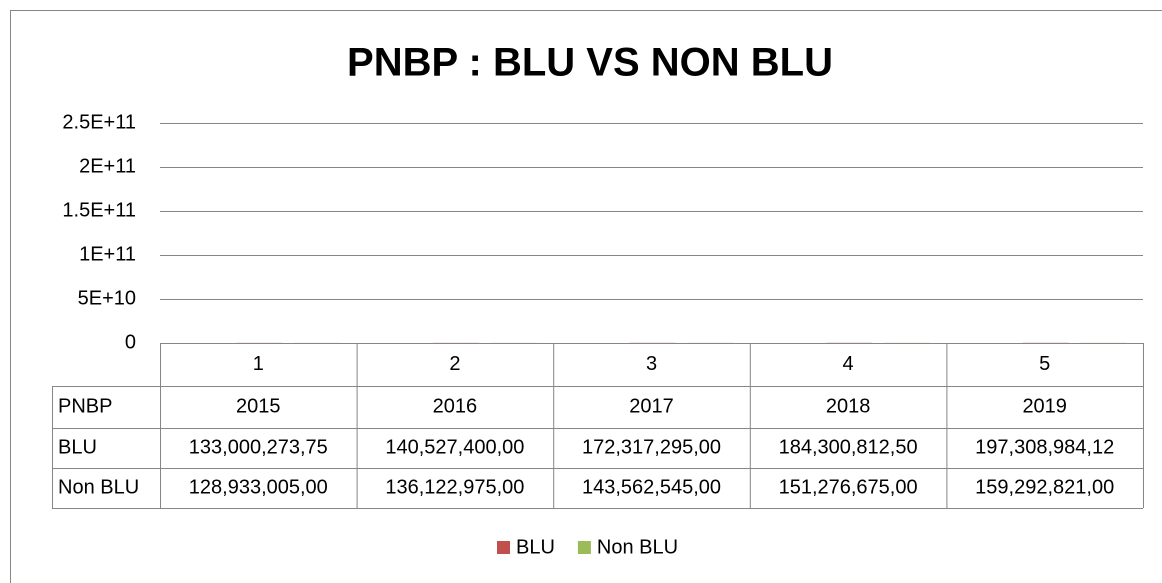 Image resolution: width=1162 pixels, height=583 pixels. What do you see at coordinates (651, 487) in the screenshot?
I see `table-value: 143,562,545,00` at bounding box center [651, 487].